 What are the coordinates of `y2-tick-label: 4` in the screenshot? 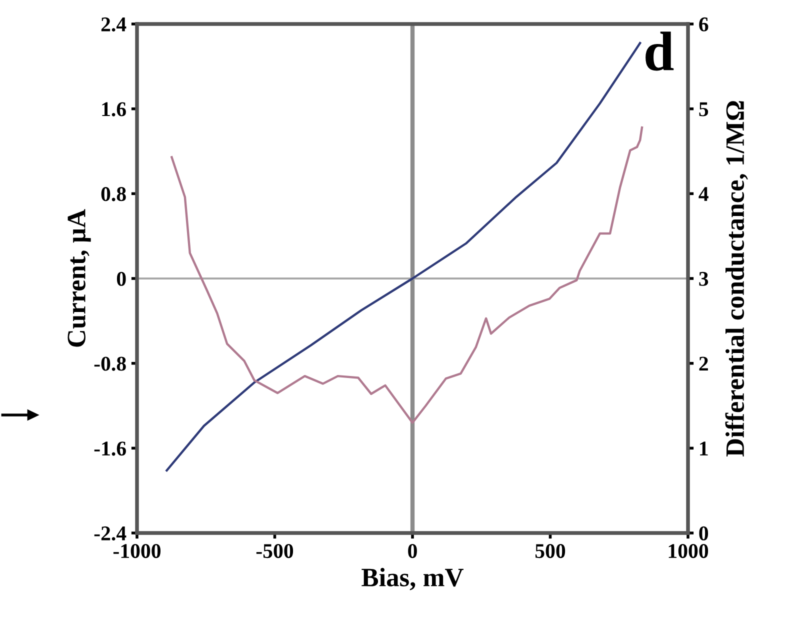 It's located at (703, 194).